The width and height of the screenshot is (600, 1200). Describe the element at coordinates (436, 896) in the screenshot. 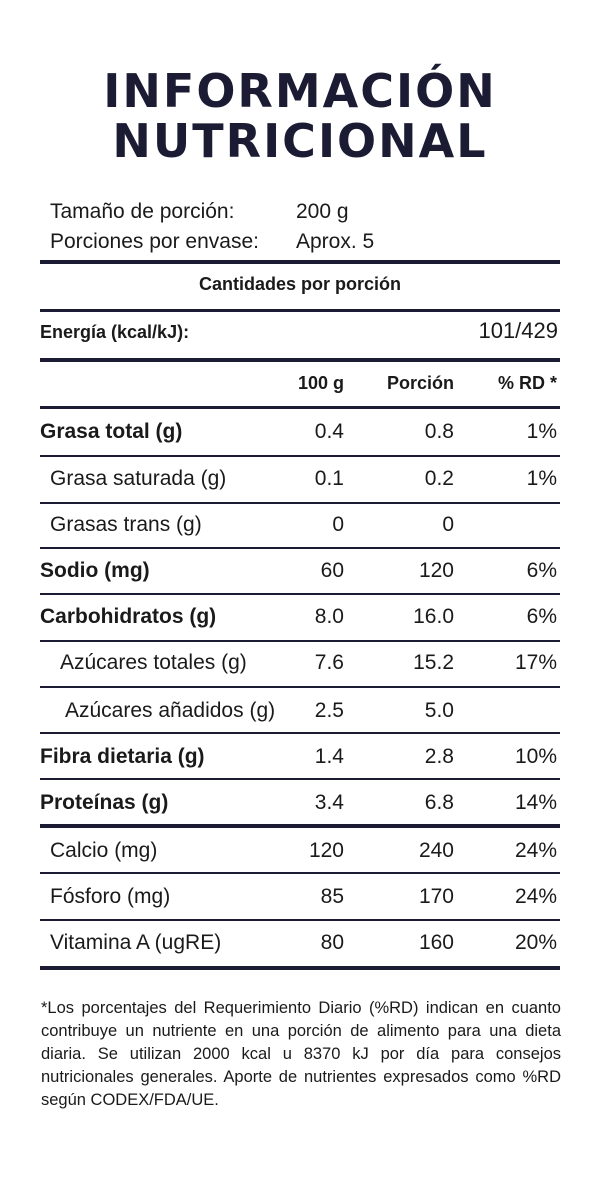

I see `row-value-portion: 170` at that location.